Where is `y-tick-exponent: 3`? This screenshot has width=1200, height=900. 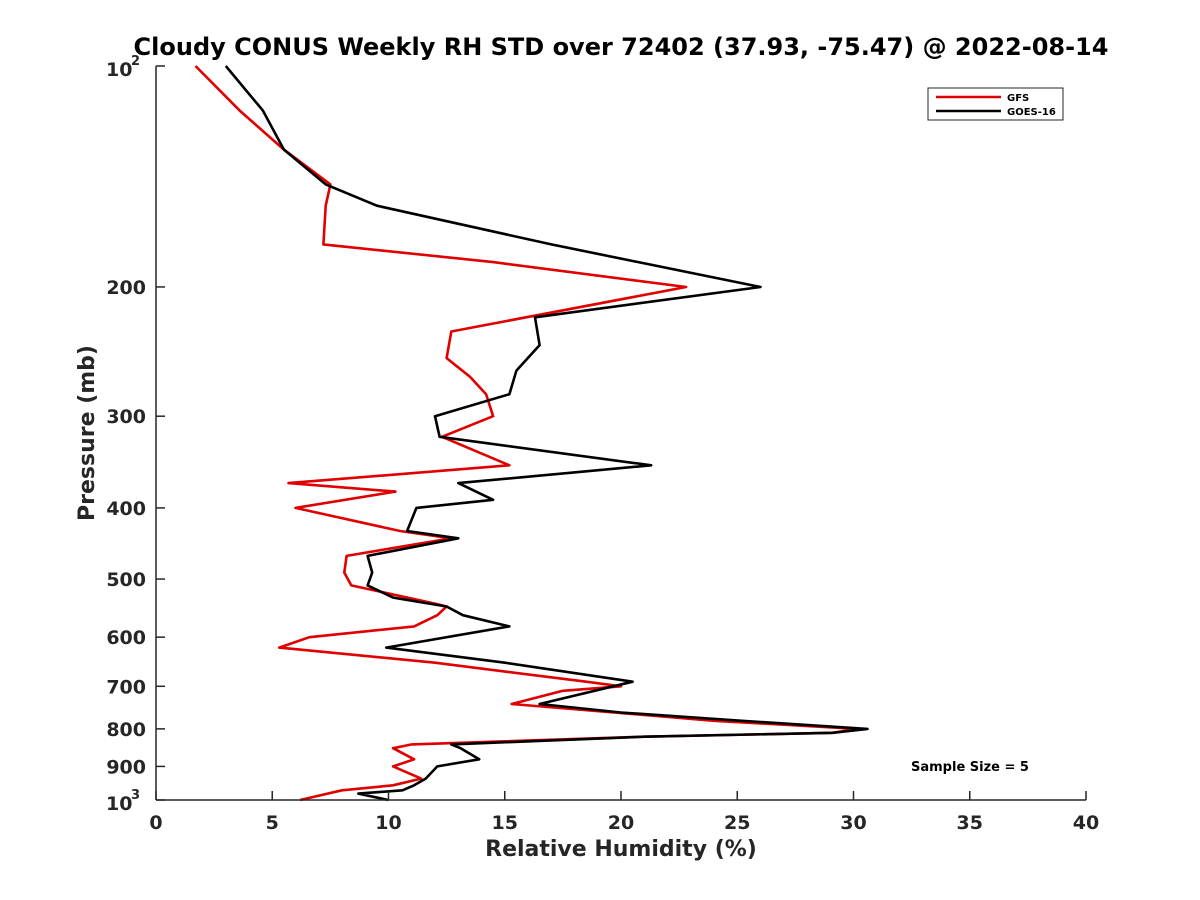 y-tick-exponent: 3 is located at coordinates (135, 795).